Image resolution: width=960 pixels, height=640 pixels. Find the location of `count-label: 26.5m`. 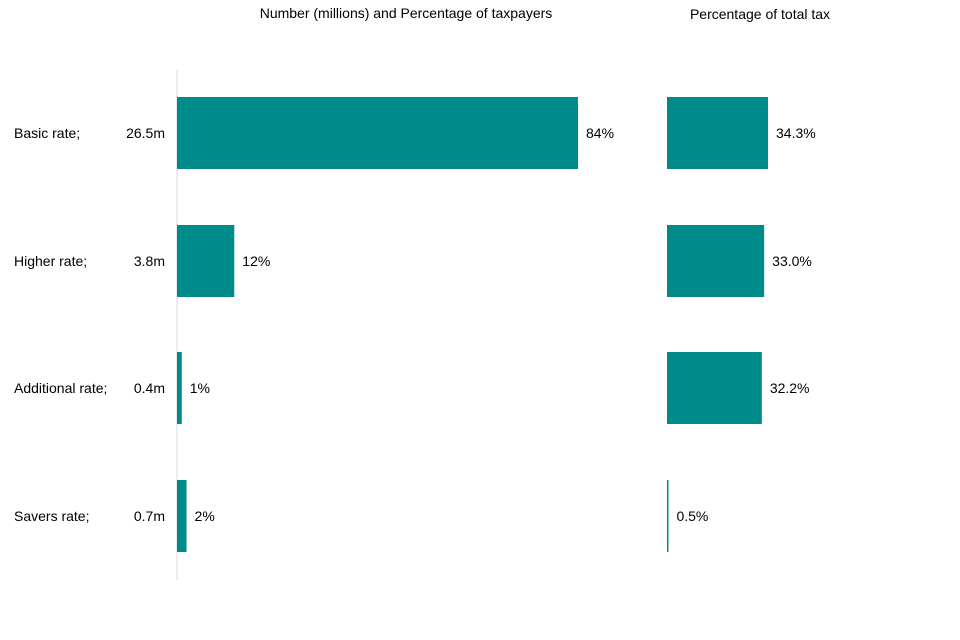

count-label: 26.5m is located at coordinates (145, 133).